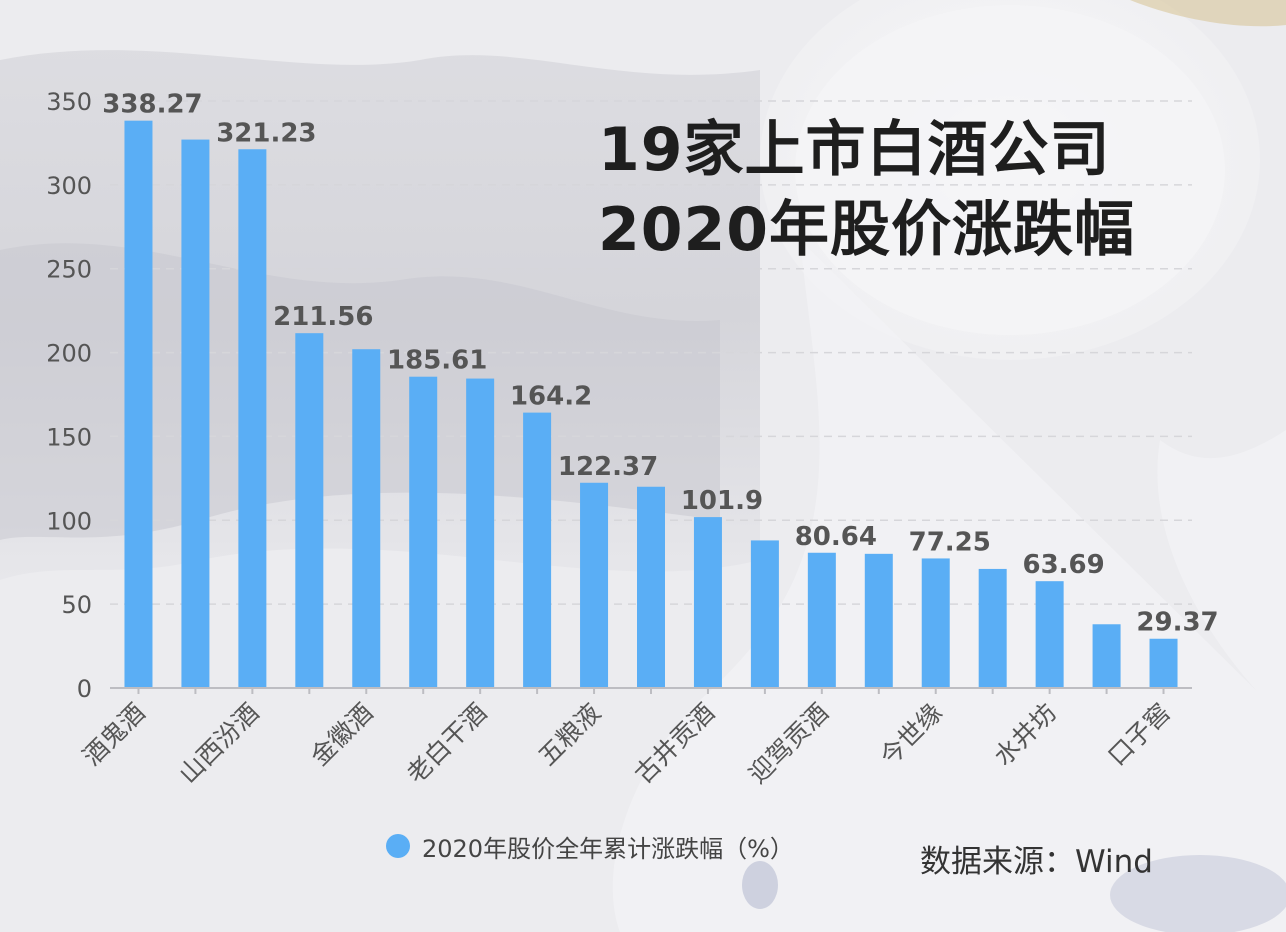 This screenshot has width=1286, height=932. I want to click on y-tick-label: 200, so click(69, 354).